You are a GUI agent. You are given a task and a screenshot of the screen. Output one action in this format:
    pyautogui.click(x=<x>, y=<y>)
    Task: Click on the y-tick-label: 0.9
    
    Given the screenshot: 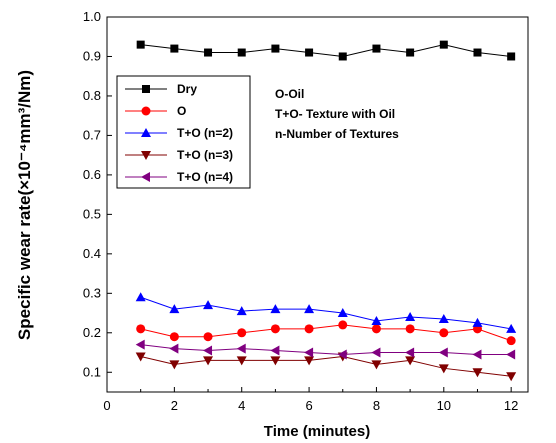 What is the action you would take?
    pyautogui.click(x=92, y=55)
    